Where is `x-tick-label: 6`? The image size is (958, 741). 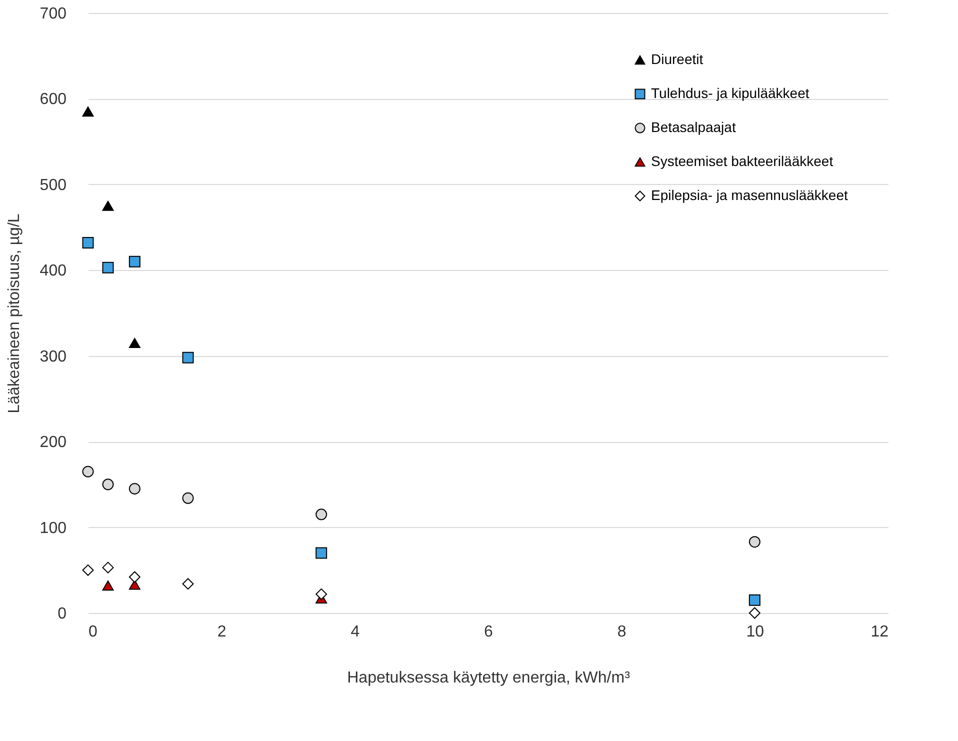 x-tick-label: 6 is located at coordinates (489, 632).